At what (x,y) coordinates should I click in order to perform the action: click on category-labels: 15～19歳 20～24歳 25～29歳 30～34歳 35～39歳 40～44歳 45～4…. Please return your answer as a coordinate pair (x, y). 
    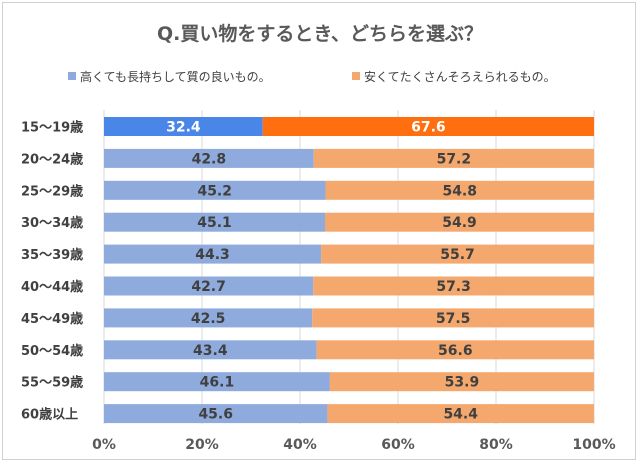
    Looking at the image, I should click on (52, 271).